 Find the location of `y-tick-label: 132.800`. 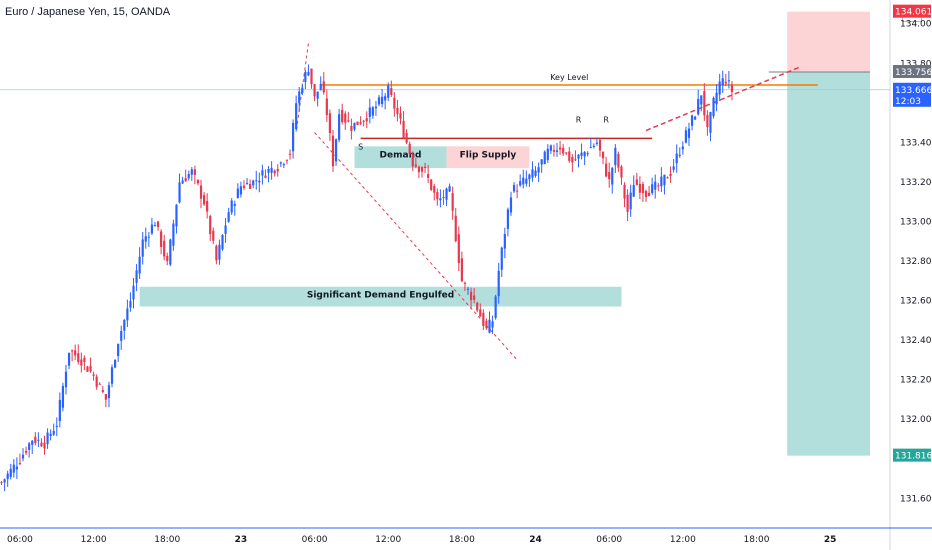

y-tick-label: 132.800 is located at coordinates (916, 262).